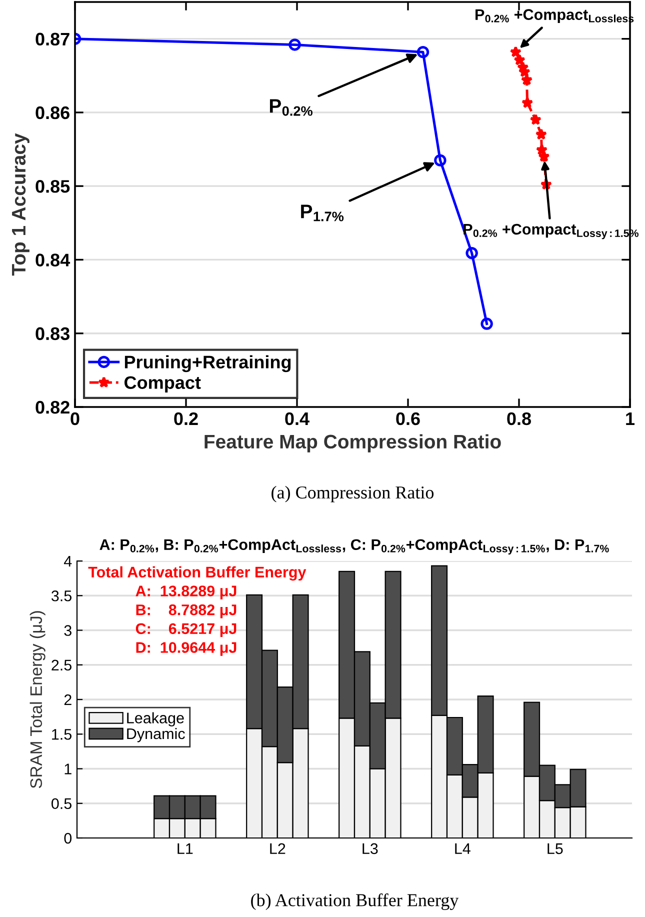 This screenshot has width=645, height=917. What do you see at coordinates (68, 769) in the screenshot?
I see `y-tick-label: 1` at bounding box center [68, 769].